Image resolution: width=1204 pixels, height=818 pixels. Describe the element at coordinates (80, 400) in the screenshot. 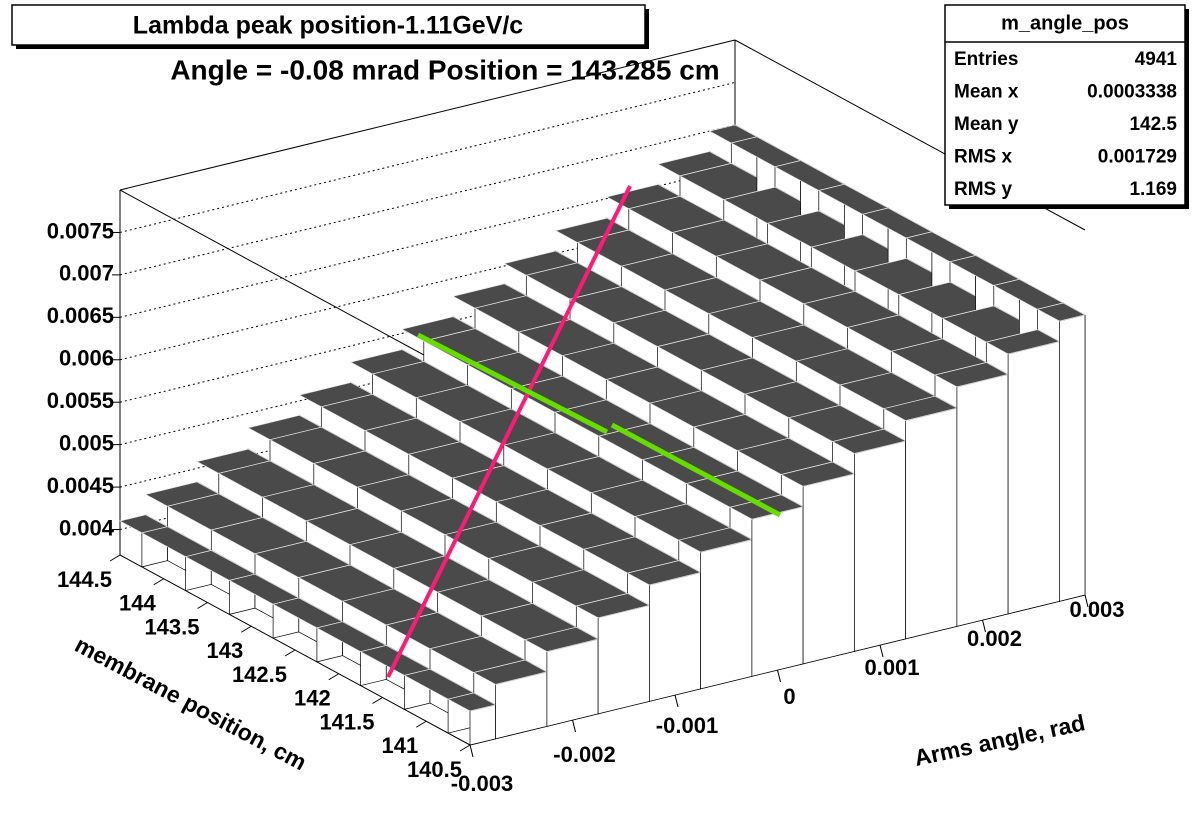

I see `z-tick-label: 0.0055` at that location.